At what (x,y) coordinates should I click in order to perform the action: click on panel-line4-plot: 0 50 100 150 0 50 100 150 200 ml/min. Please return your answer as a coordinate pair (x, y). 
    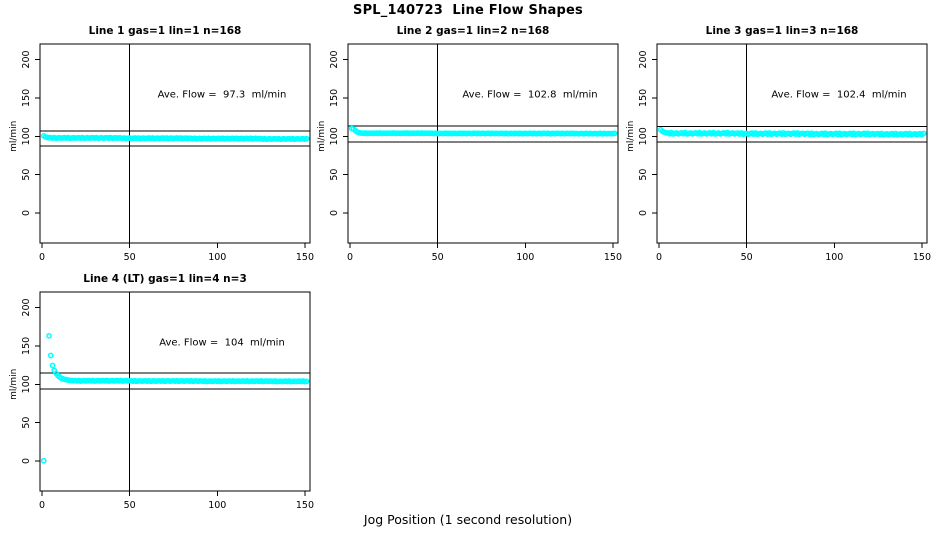
    Looking at the image, I should click on (161, 401).